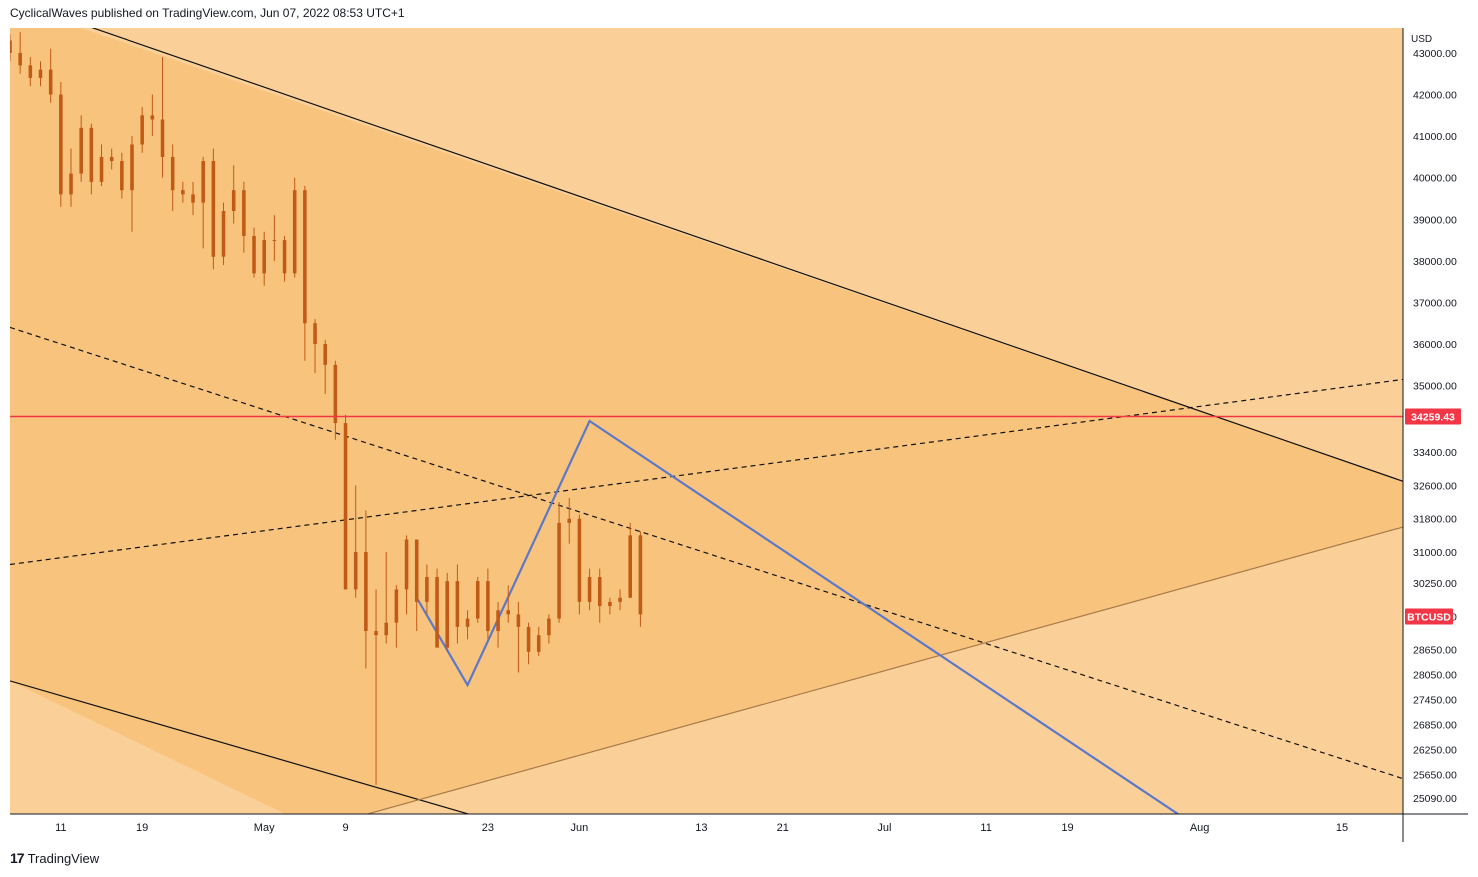 The image size is (1478, 877). I want to click on y-tick-label: 35000.00, so click(1435, 387).